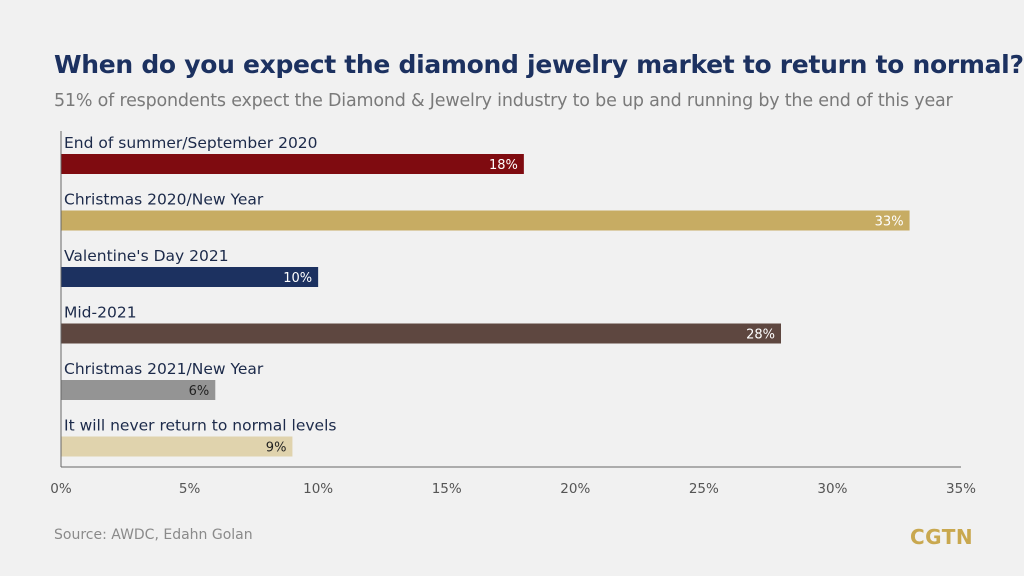 The width and height of the screenshot is (1024, 576). What do you see at coordinates (942, 537) in the screenshot?
I see `cgtn-logo: CGTN` at bounding box center [942, 537].